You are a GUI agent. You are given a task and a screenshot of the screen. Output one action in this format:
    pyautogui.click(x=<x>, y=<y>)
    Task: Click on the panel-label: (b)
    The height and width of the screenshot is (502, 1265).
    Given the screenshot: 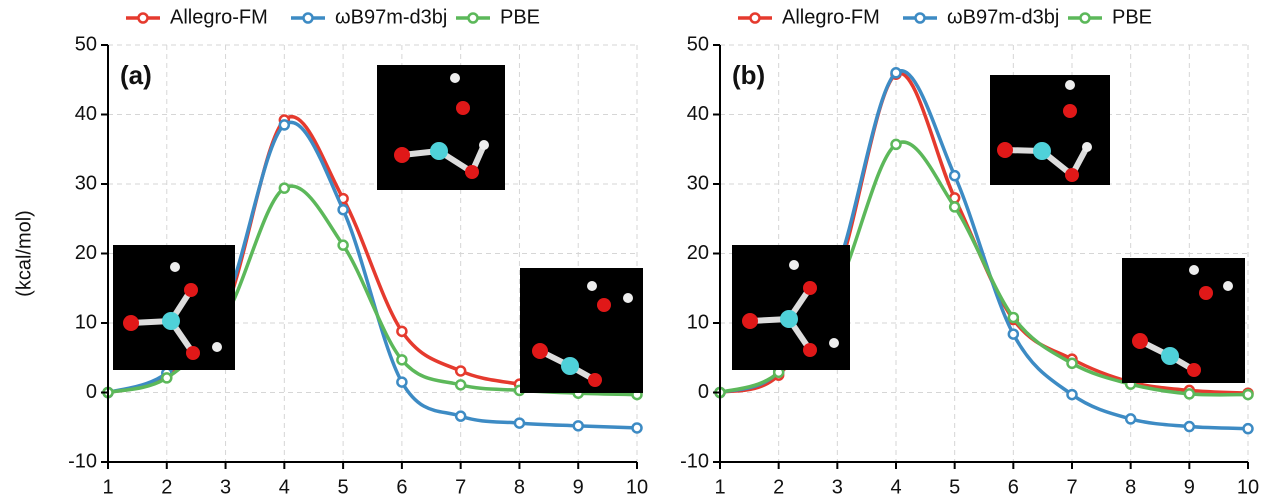 What is the action you would take?
    pyautogui.click(x=748, y=75)
    